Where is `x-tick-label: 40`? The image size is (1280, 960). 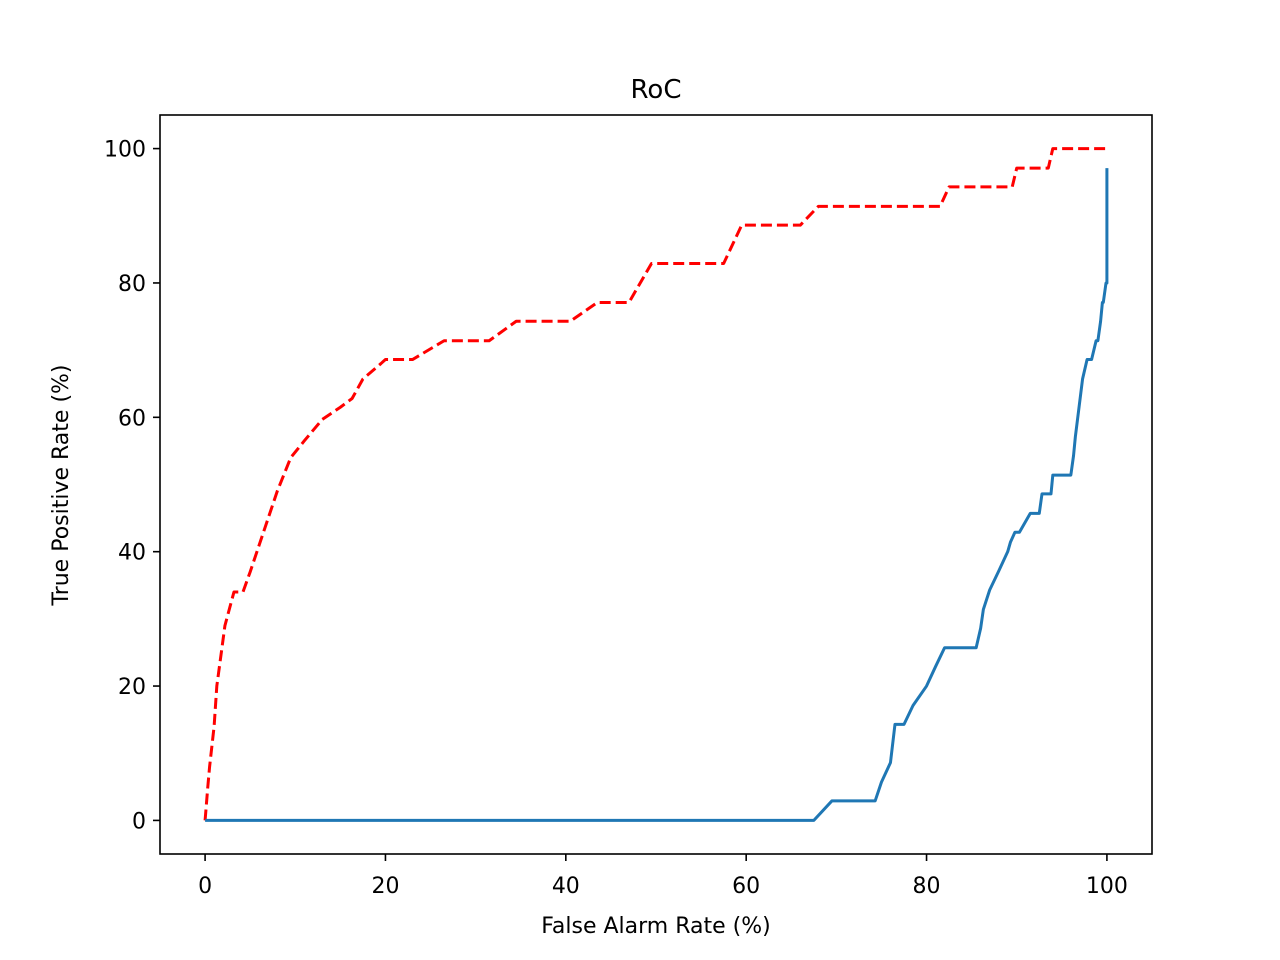 x-tick-label: 40 is located at coordinates (566, 886).